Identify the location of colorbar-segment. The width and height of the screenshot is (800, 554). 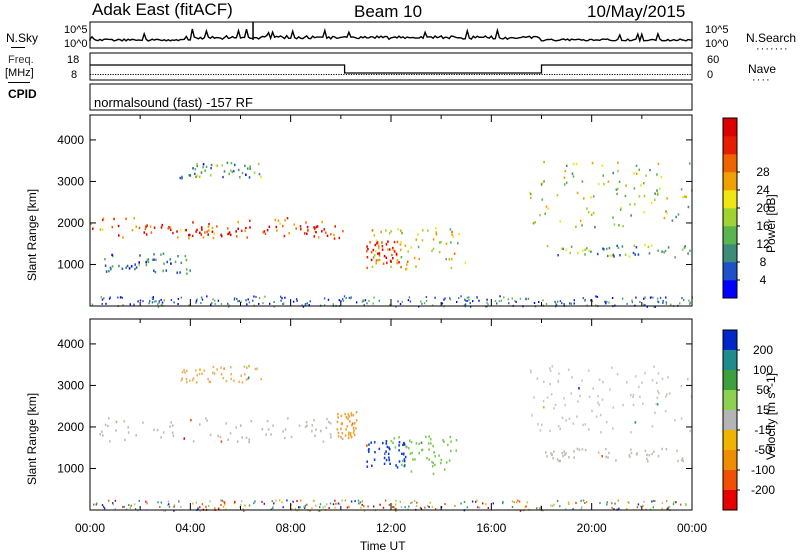
(730, 440).